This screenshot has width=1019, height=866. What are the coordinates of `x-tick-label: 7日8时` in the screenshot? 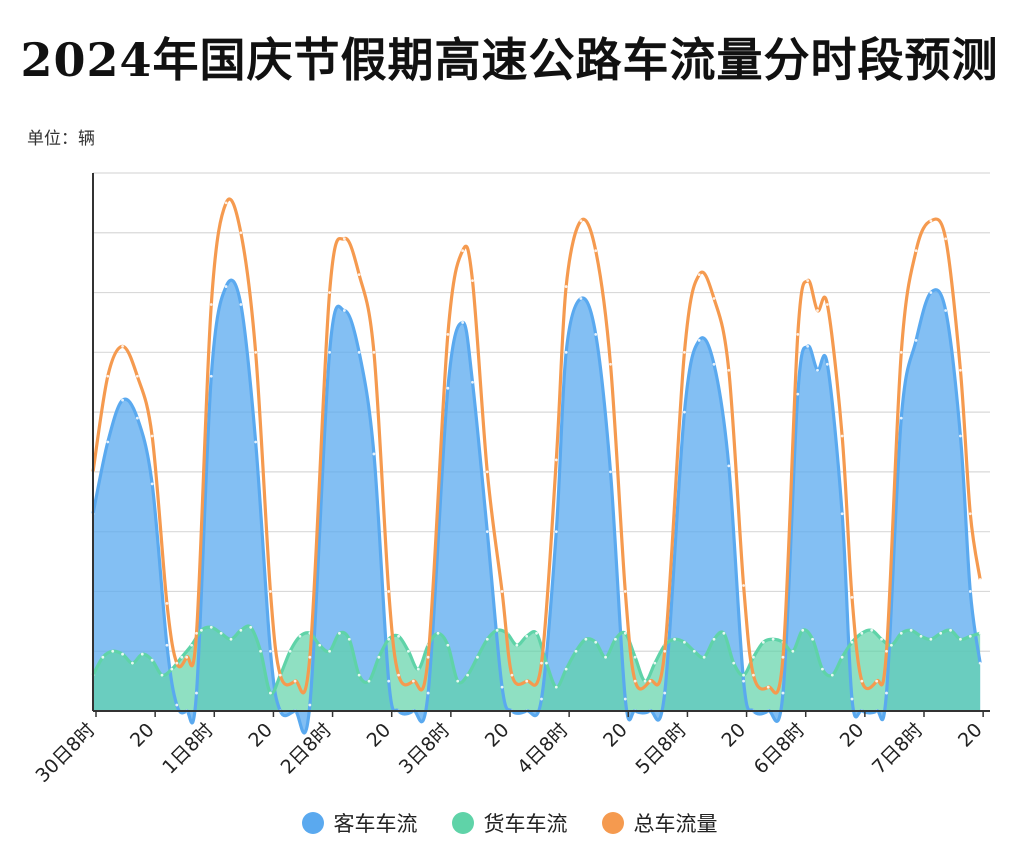 It's located at (898, 749).